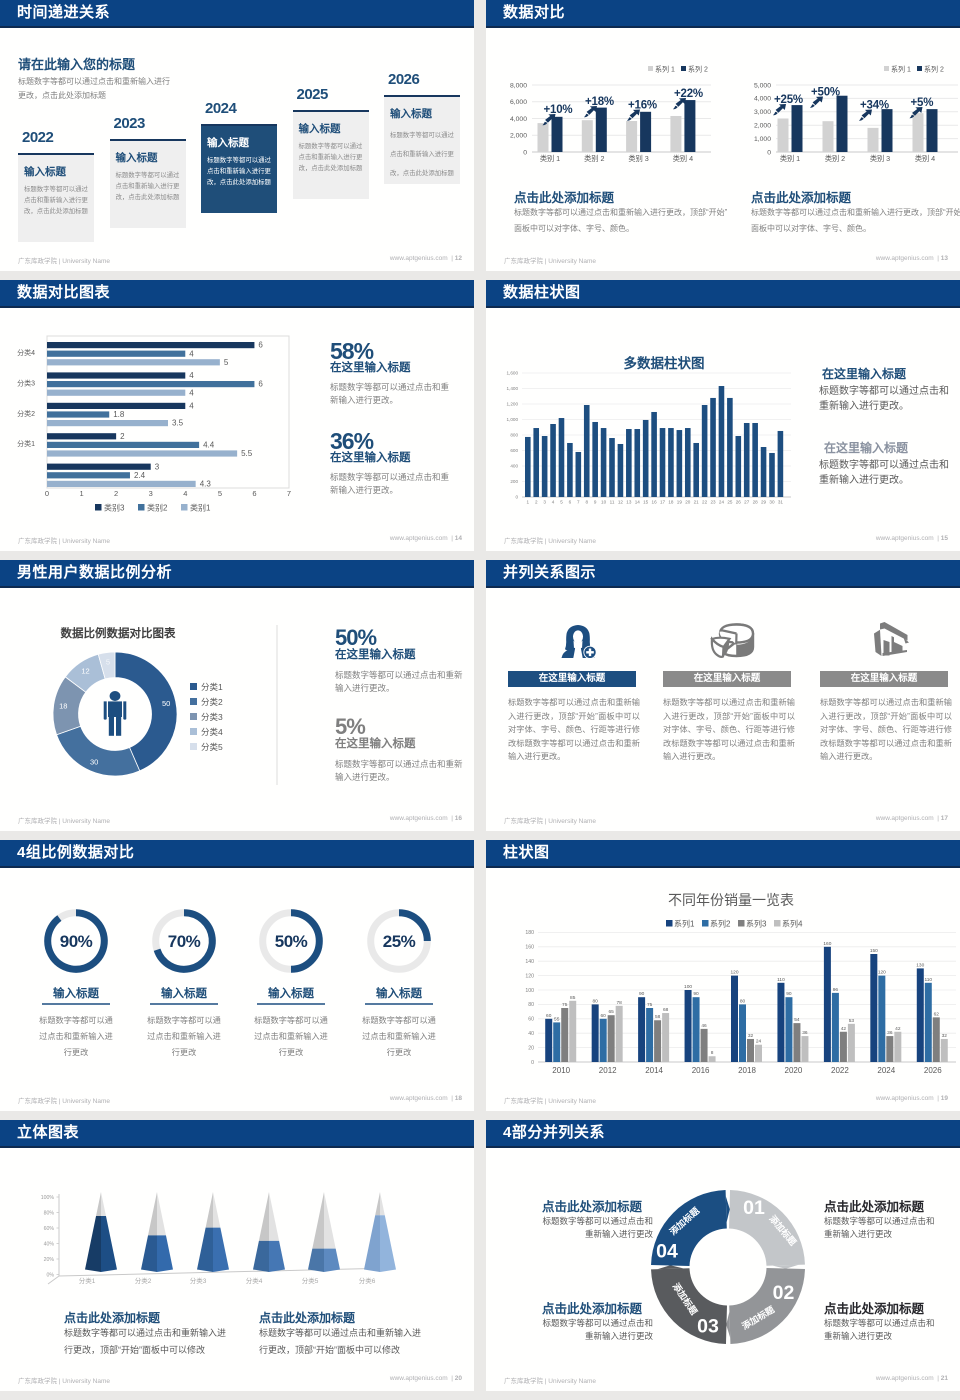  What do you see at coordinates (513, 404) in the screenshot?
I see `svg-text: 1,200` at bounding box center [513, 404].